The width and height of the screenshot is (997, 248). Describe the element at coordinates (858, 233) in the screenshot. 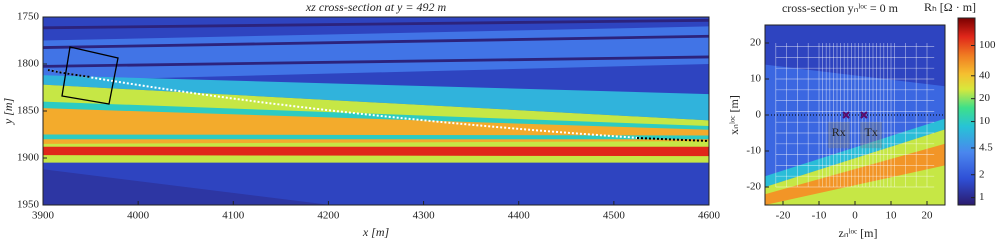

I see `x-axis-label: zₙˡᵒᶜ [m]` at that location.